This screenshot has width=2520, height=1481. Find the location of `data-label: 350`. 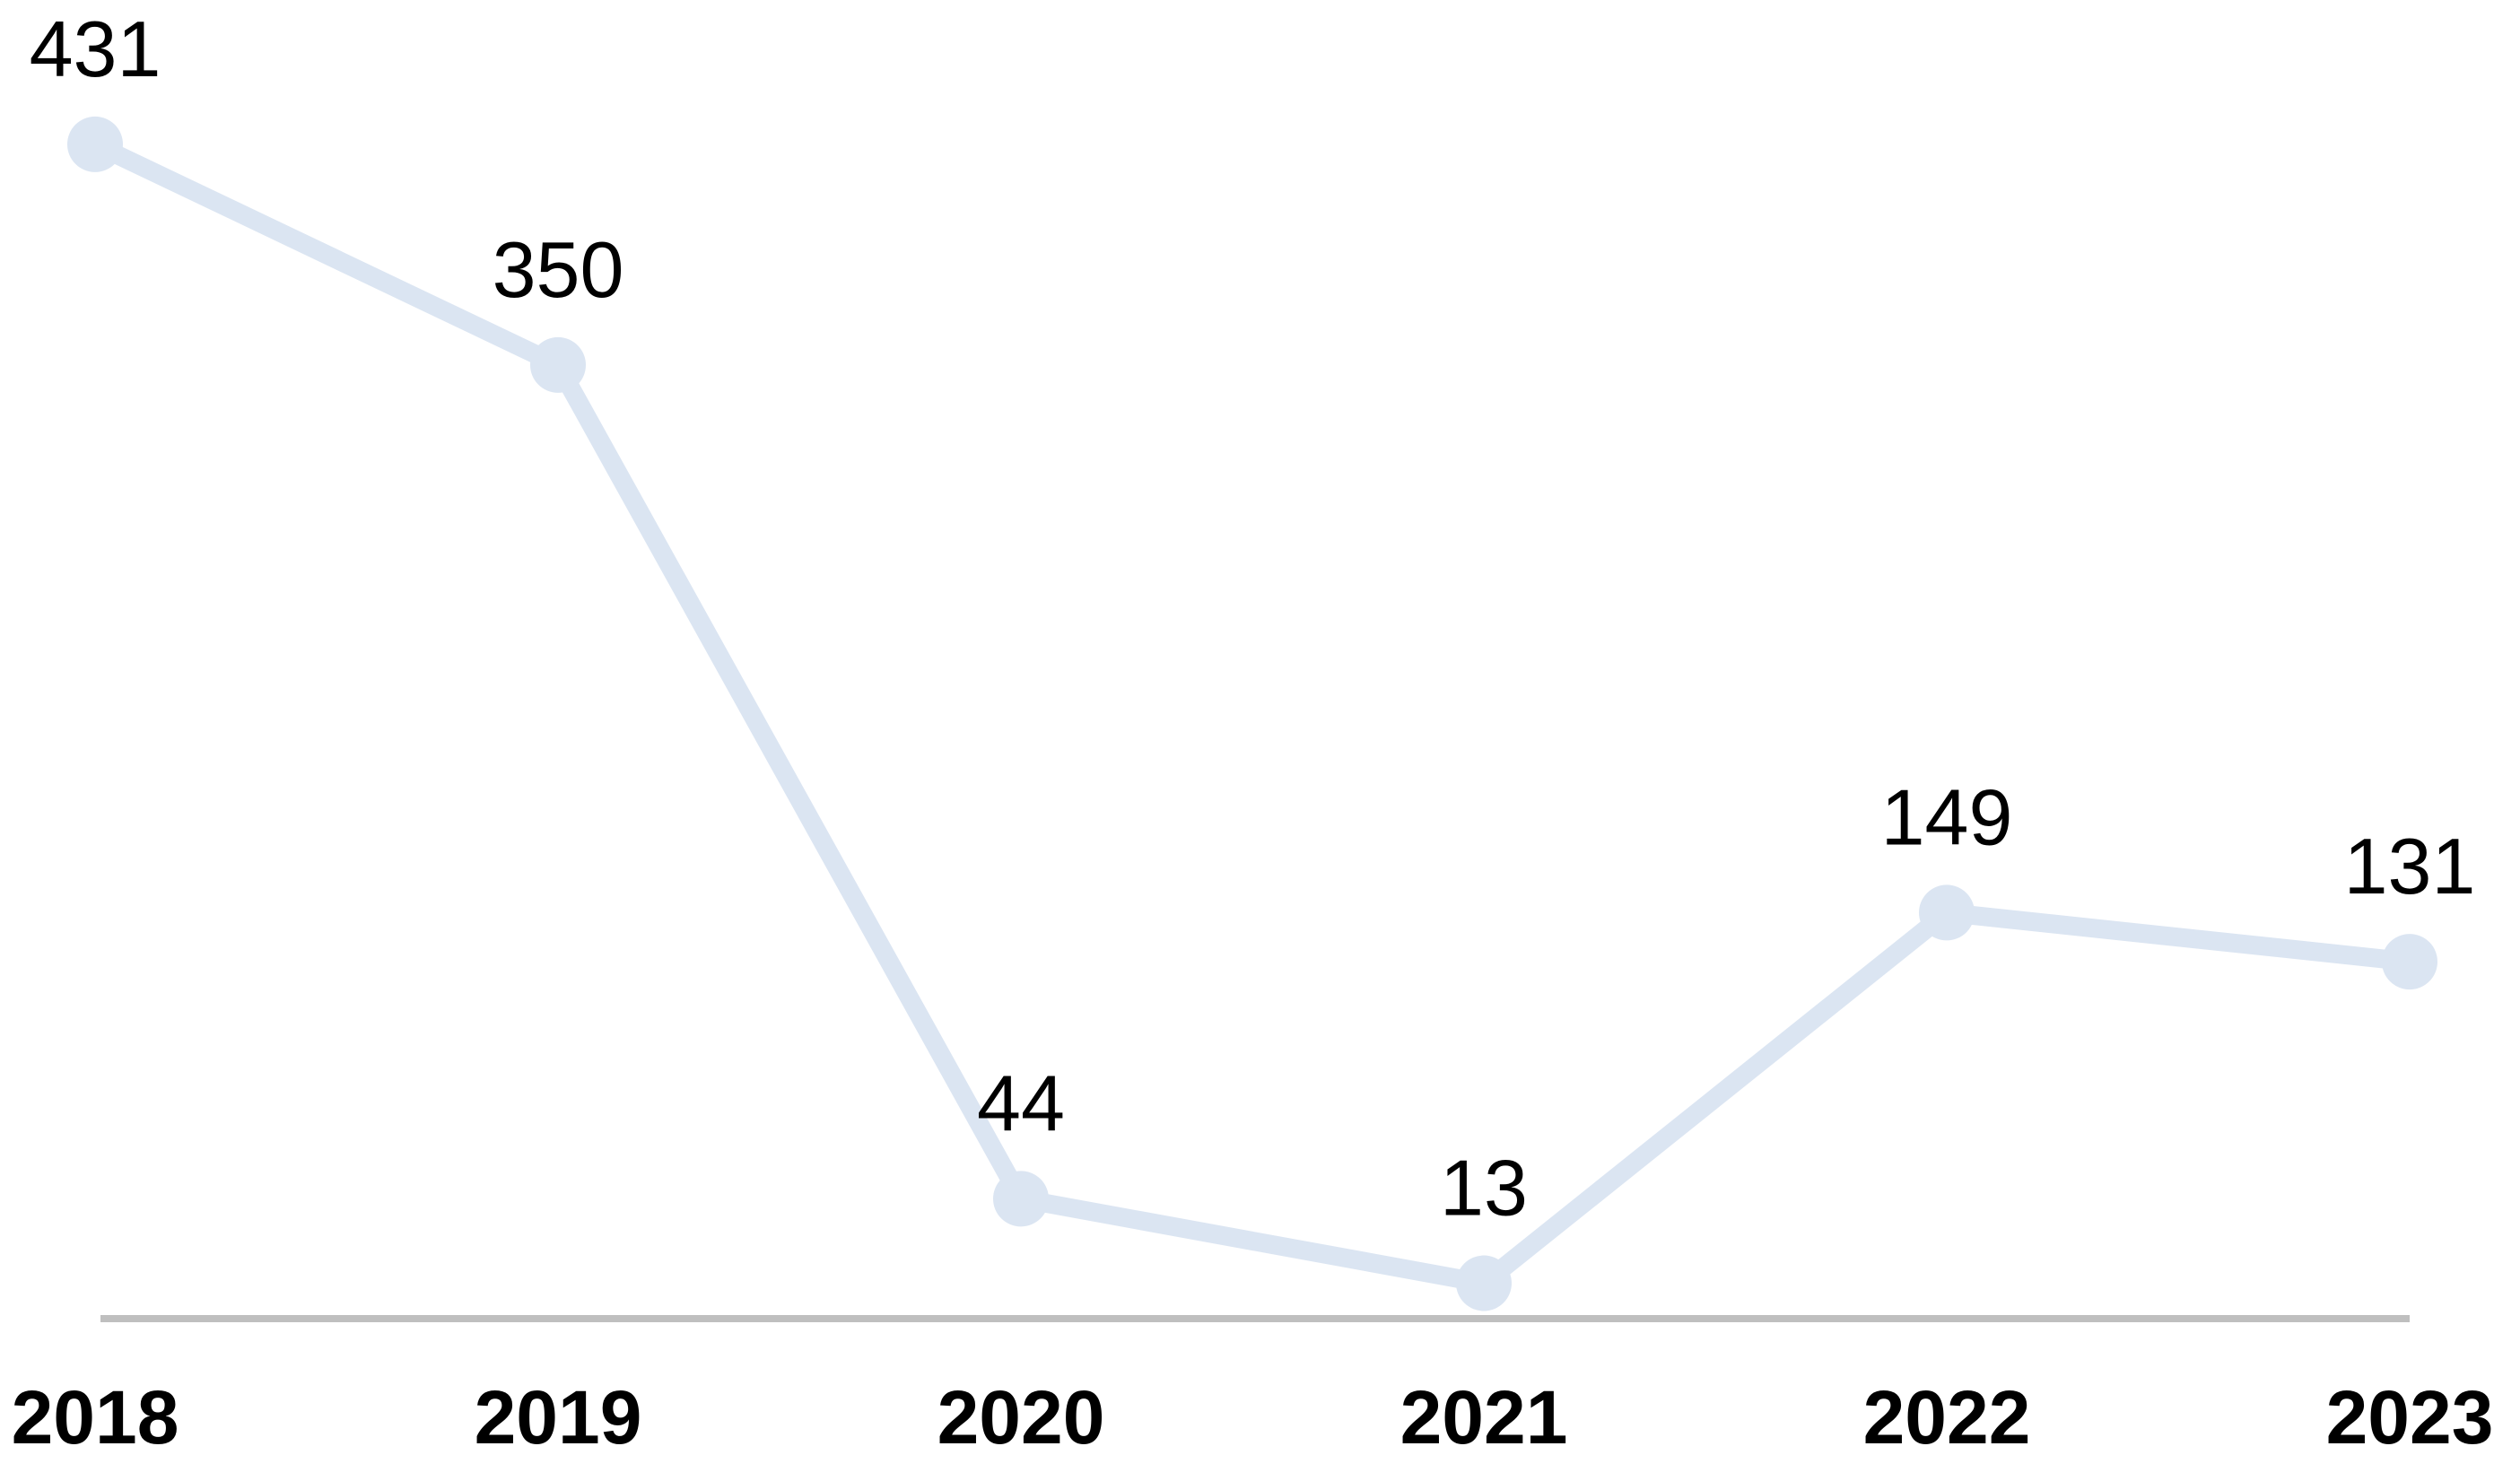

data-label: 350 is located at coordinates (558, 269).